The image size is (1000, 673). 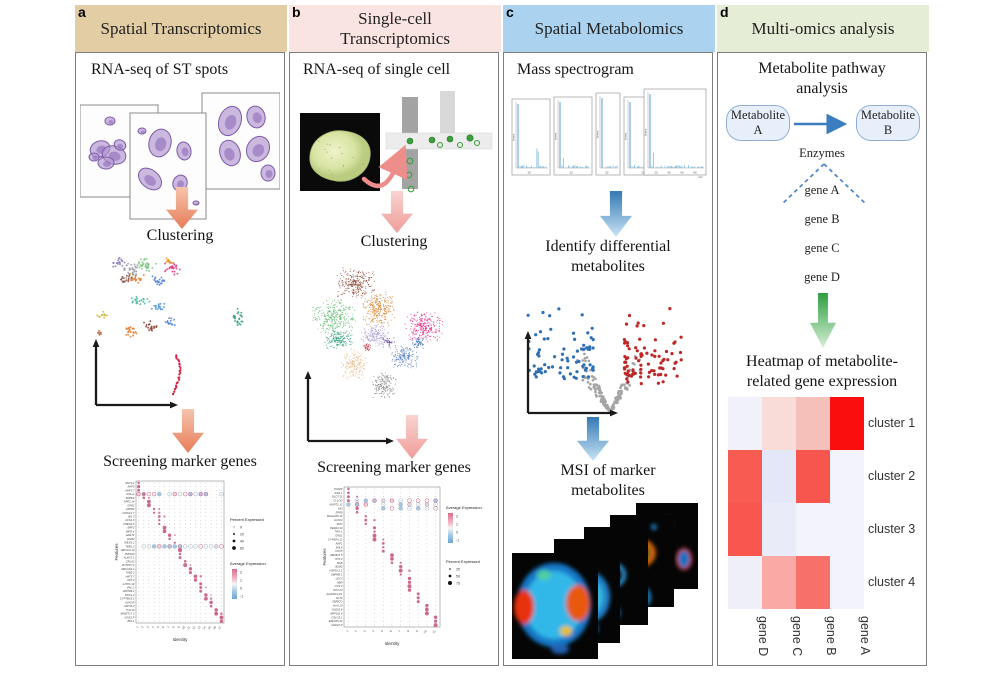 I want to click on svg-text: AmA.10, so click(x=337, y=606).